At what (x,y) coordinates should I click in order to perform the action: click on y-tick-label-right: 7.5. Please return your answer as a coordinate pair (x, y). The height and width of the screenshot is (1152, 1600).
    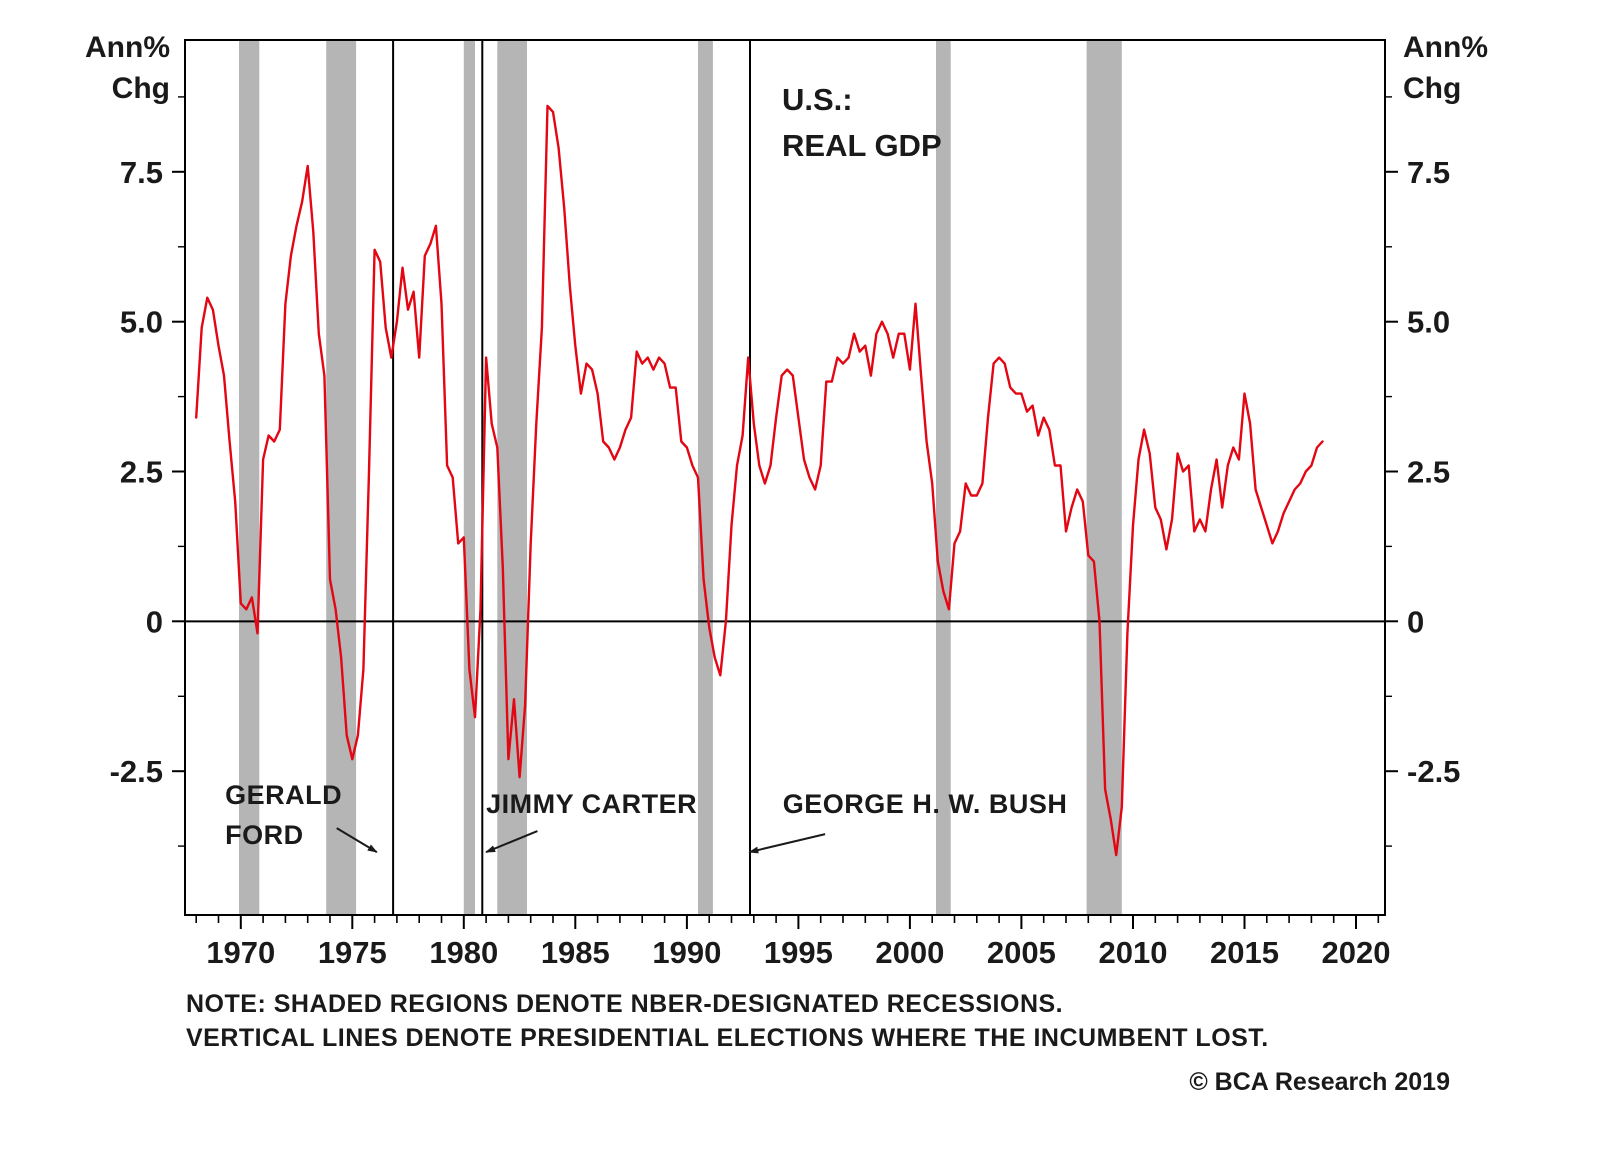
    Looking at the image, I should click on (1428, 172).